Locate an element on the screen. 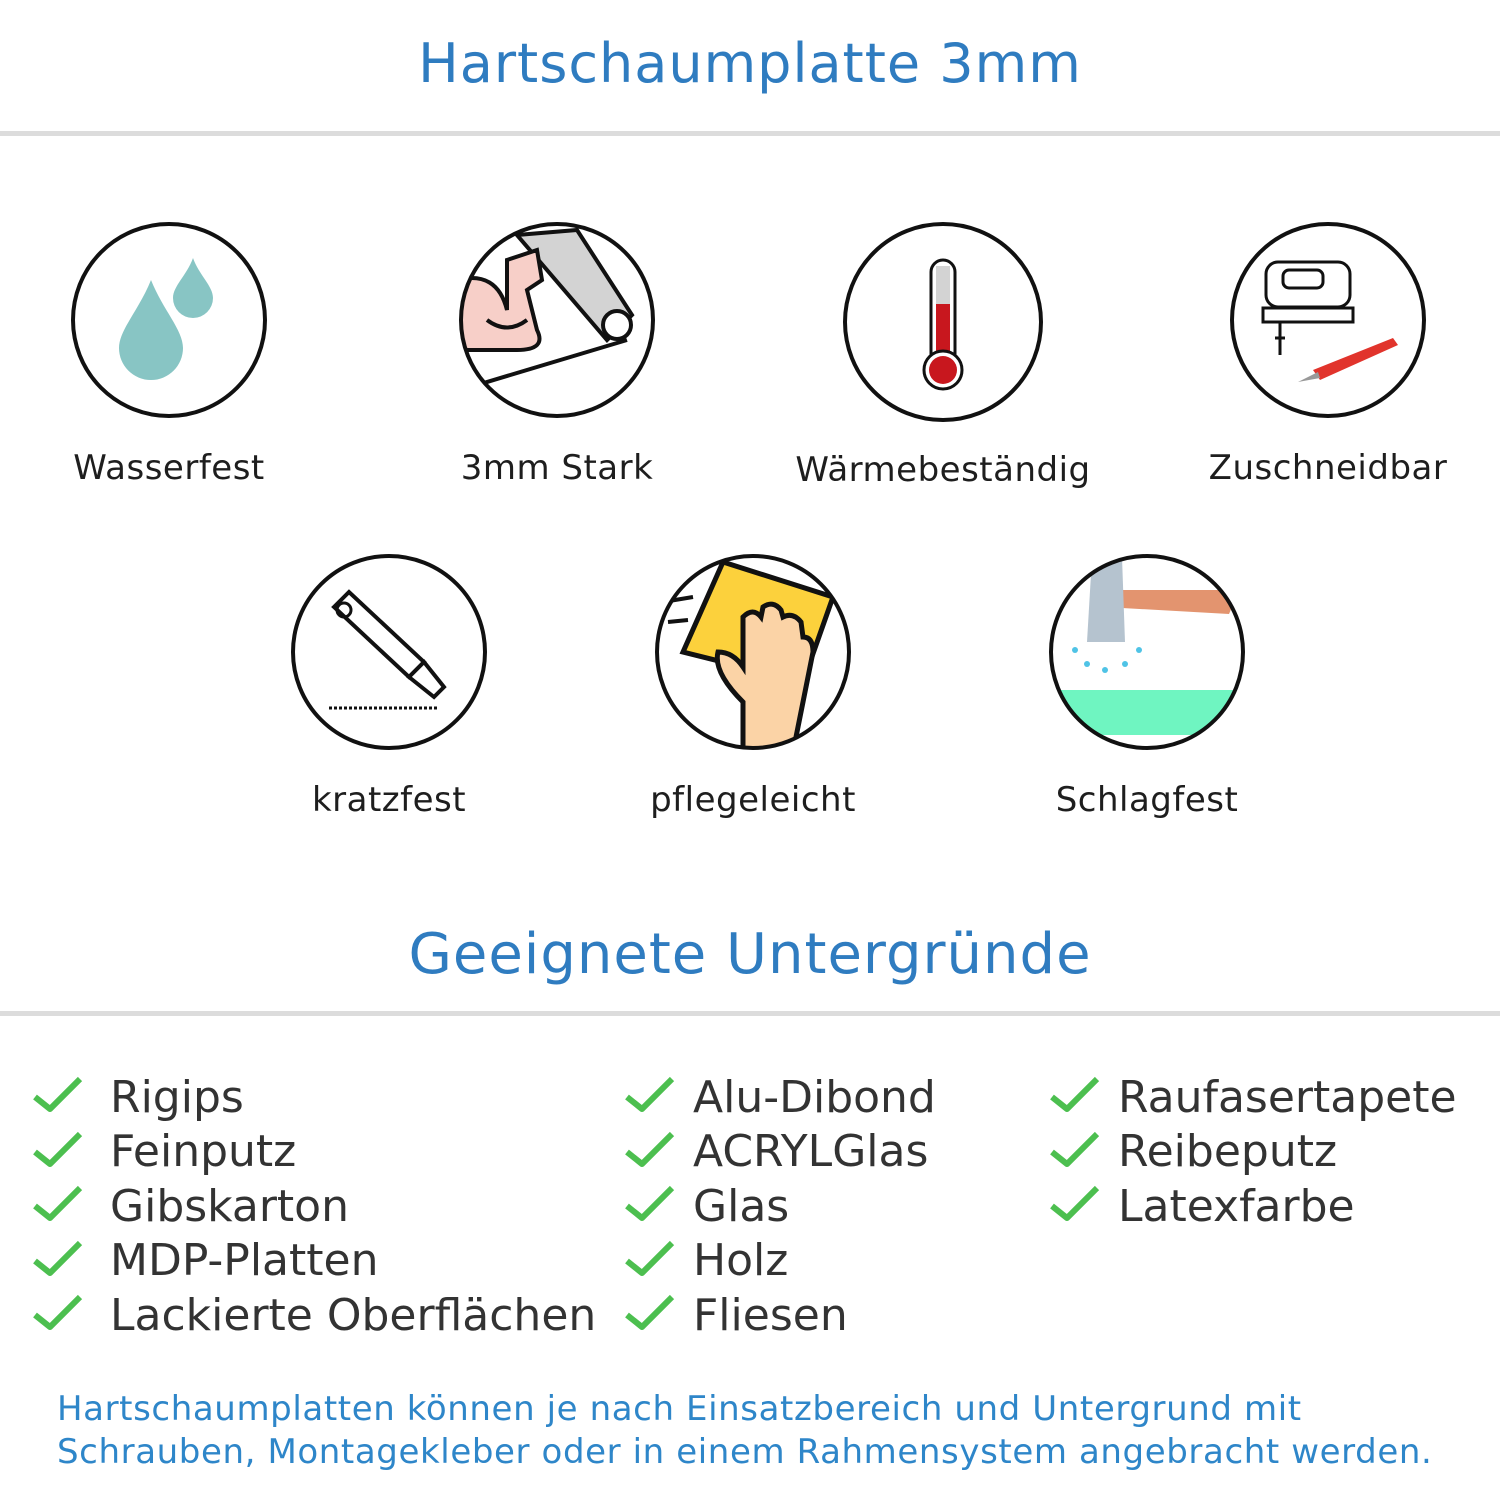 The width and height of the screenshot is (1500, 1500). feature-label: Zuschneidbar is located at coordinates (1328, 468).